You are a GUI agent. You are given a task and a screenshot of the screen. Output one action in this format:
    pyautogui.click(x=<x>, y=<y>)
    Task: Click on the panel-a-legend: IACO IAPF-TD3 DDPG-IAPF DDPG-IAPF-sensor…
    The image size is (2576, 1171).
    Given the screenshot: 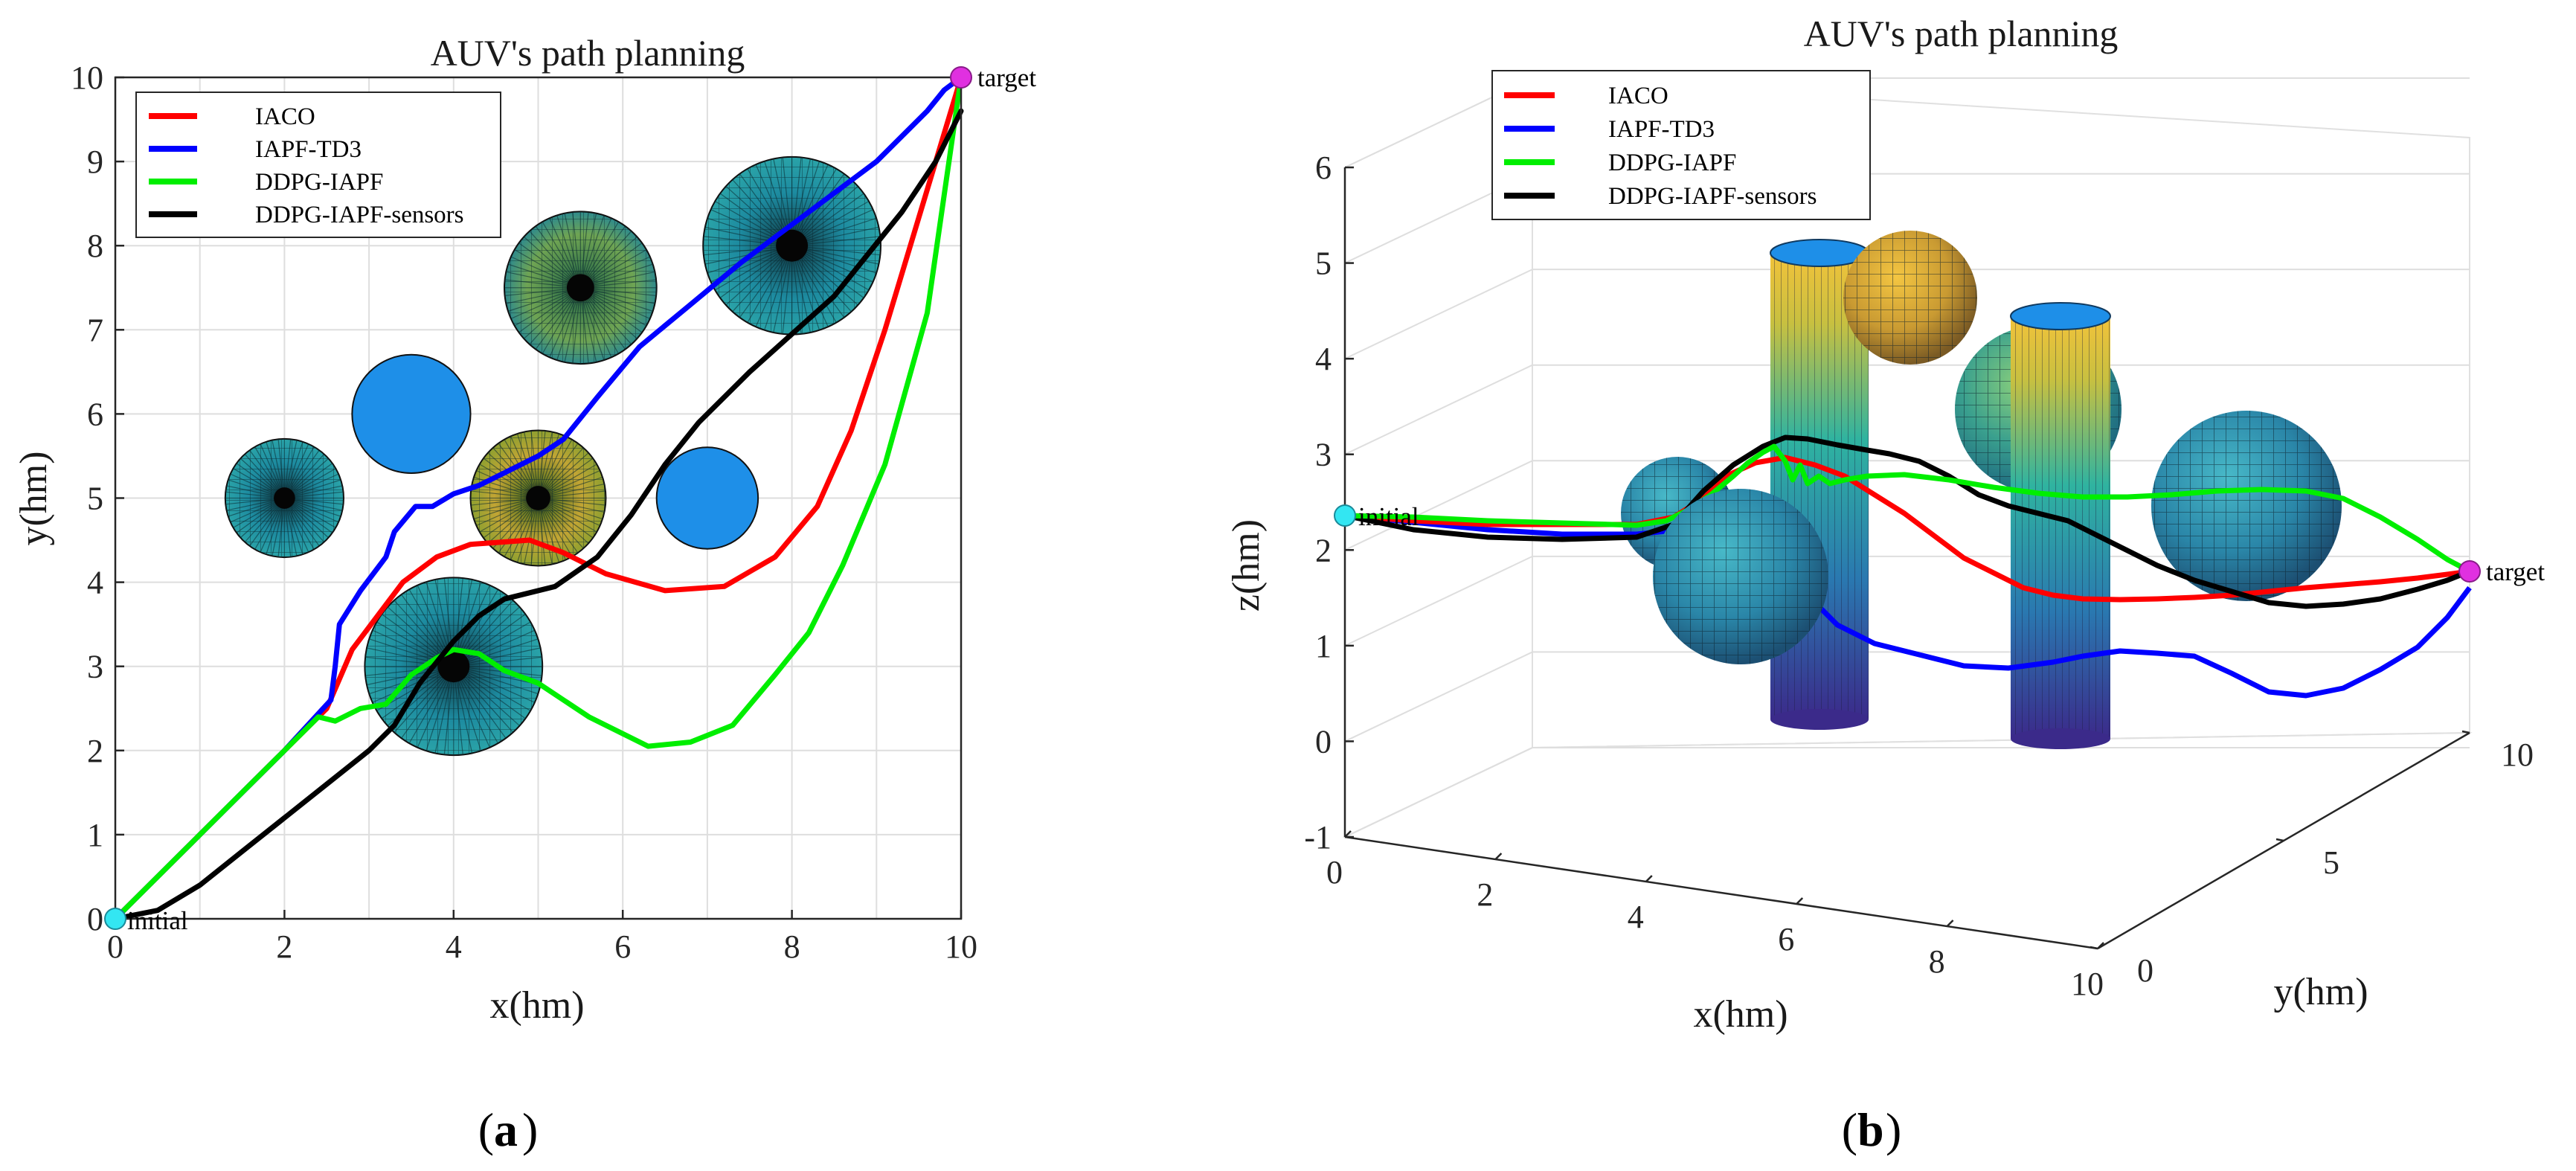 What is the action you would take?
    pyautogui.click(x=318, y=165)
    